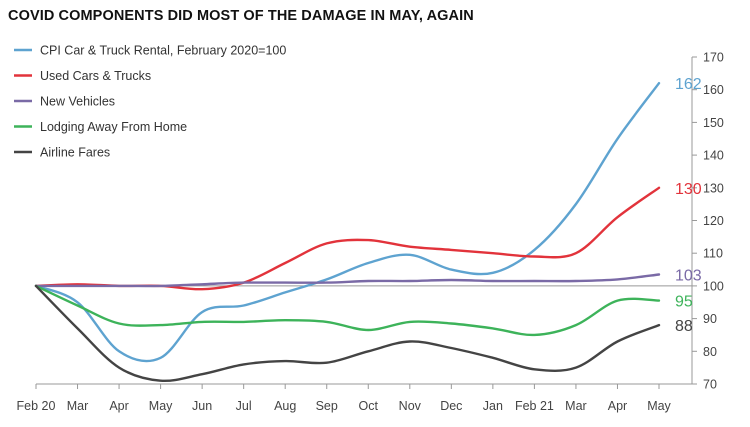 Image resolution: width=750 pixels, height=427 pixels. I want to click on y-tick-label: 140, so click(713, 156).